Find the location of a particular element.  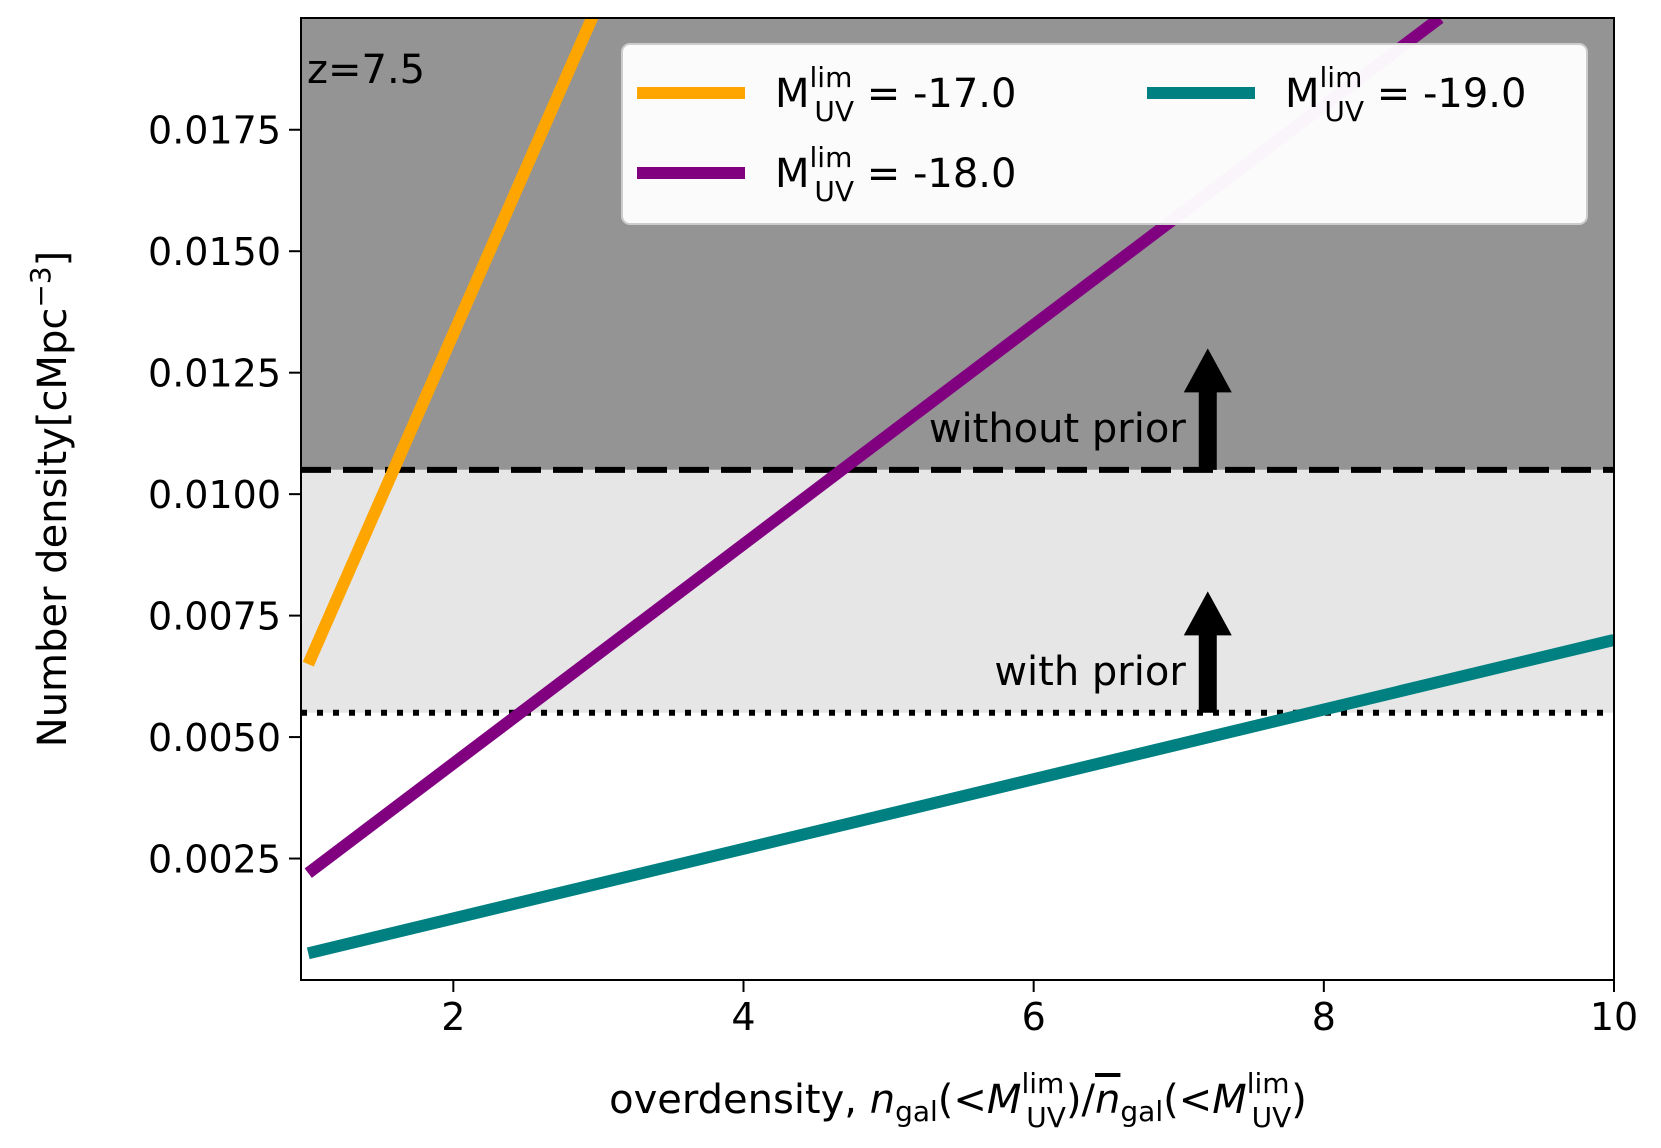

y-tick-label: 0.0175 is located at coordinates (214, 131).